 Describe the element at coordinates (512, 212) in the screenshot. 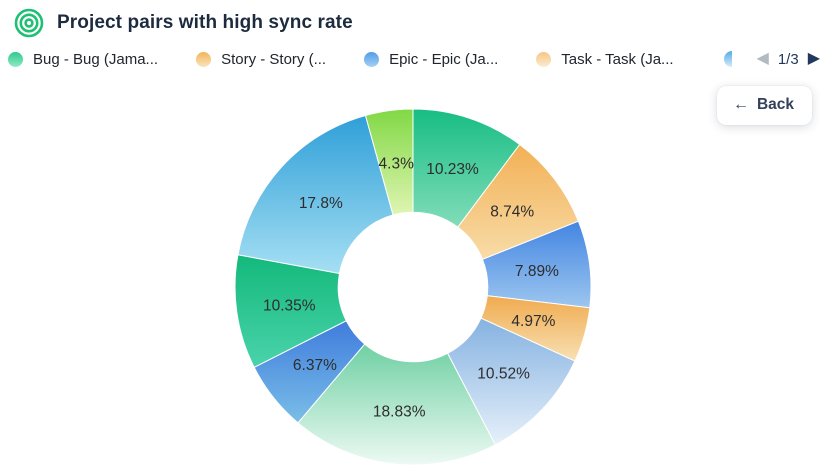

I see `slice-label: 8.74%` at that location.